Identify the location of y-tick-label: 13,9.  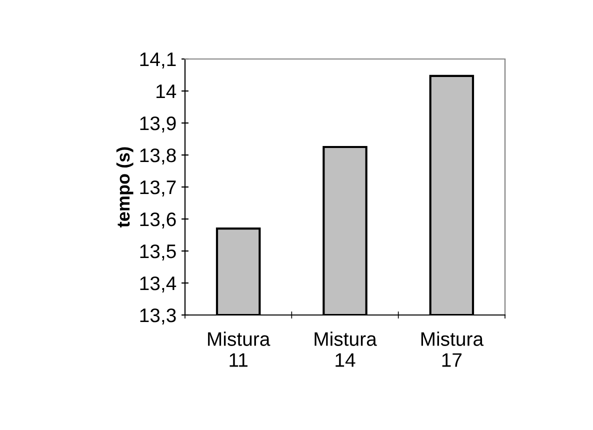
(158, 124).